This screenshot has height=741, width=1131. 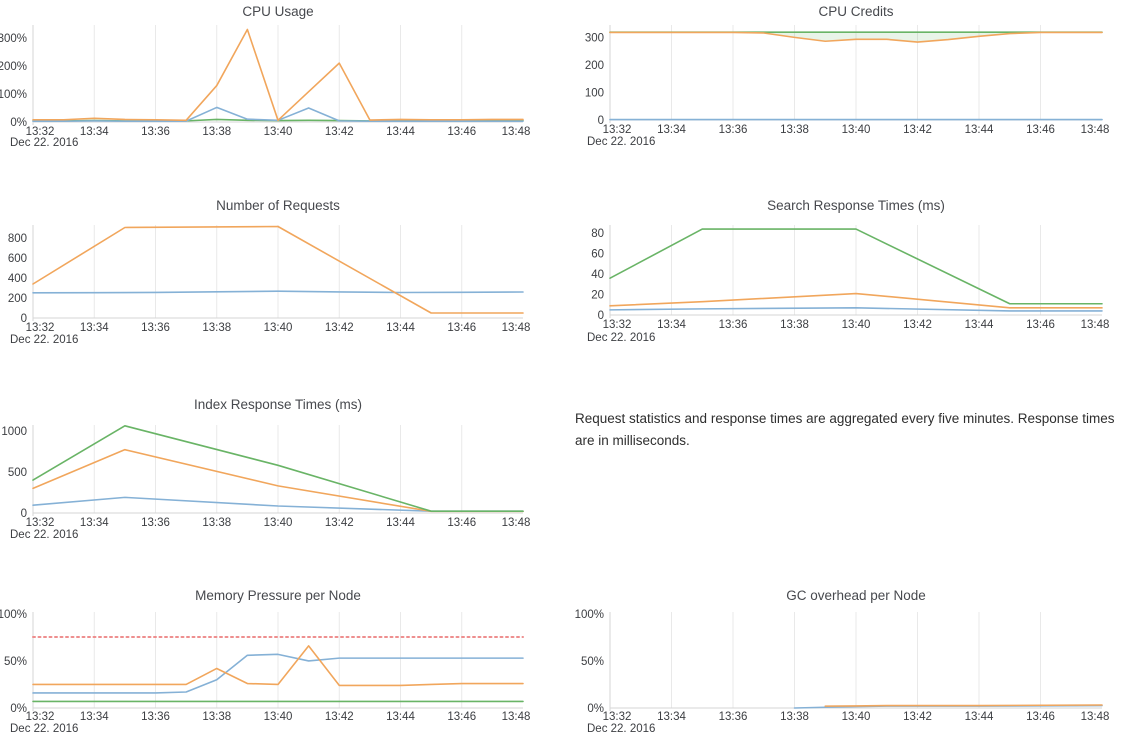 What do you see at coordinates (17, 239) in the screenshot?
I see `y-tick-label: 800` at bounding box center [17, 239].